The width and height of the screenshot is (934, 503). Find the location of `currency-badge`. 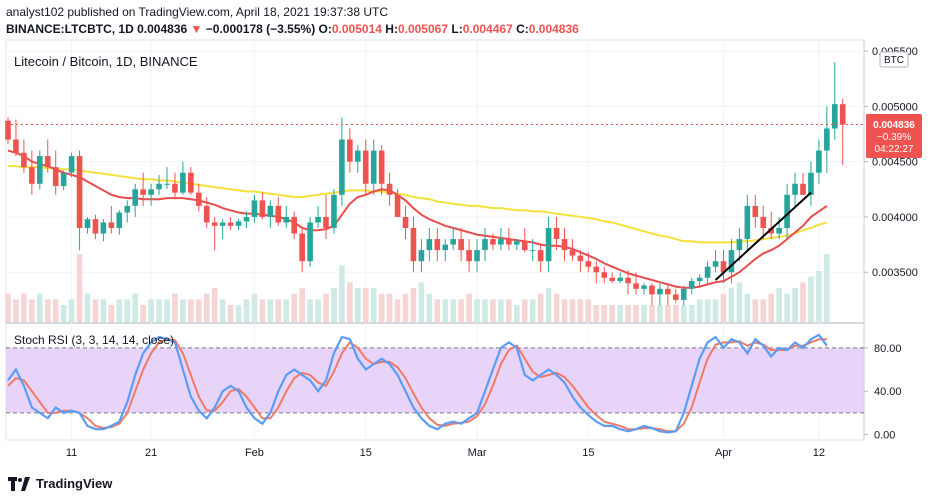

currency-badge is located at coordinates (894, 59).